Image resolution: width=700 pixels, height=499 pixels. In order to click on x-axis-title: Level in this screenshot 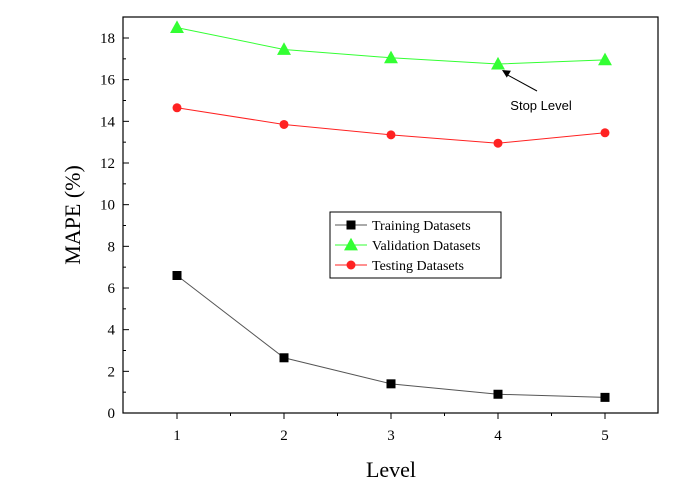, I will do `click(391, 469)`.